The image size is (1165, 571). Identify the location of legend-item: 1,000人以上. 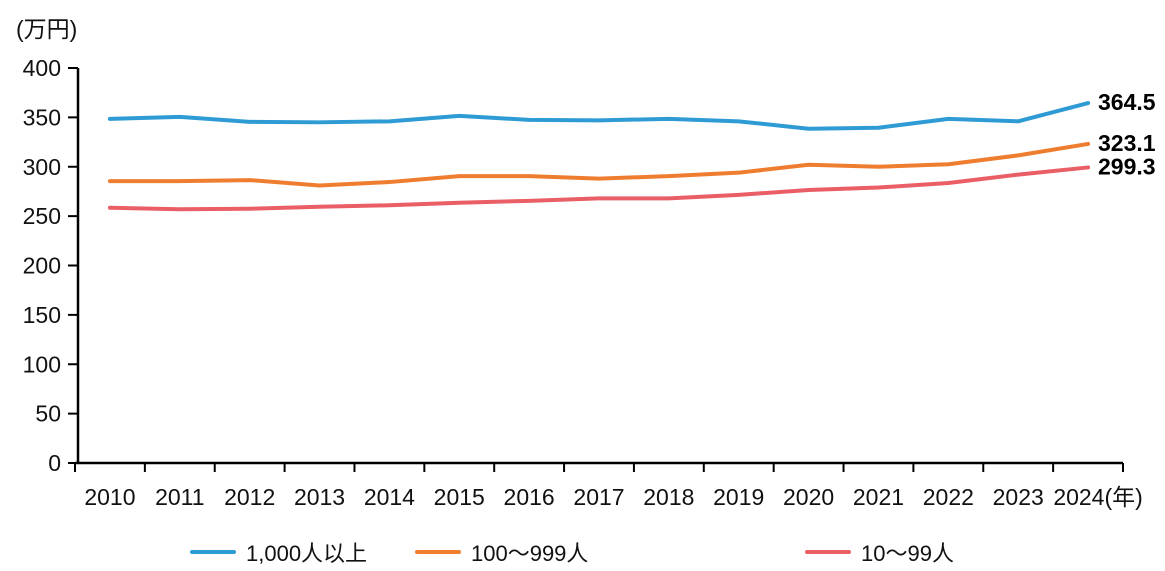
(278, 552).